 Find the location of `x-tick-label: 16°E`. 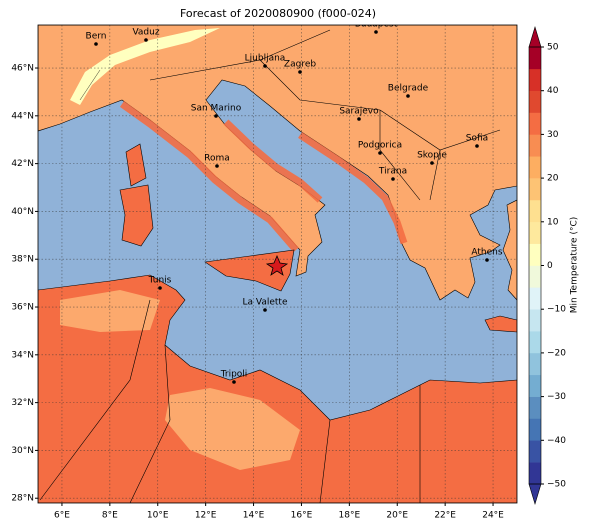

x-tick-label: 16°E is located at coordinates (302, 516).